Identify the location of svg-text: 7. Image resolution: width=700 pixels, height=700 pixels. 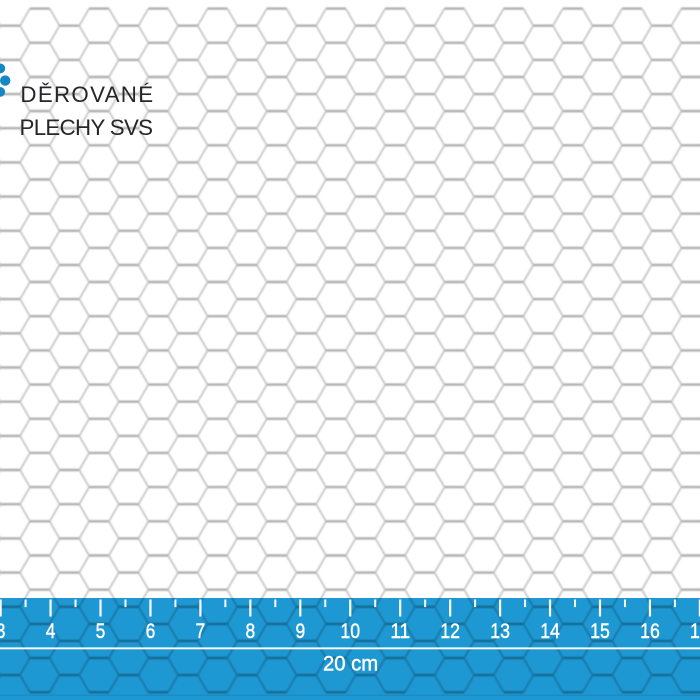
(201, 631).